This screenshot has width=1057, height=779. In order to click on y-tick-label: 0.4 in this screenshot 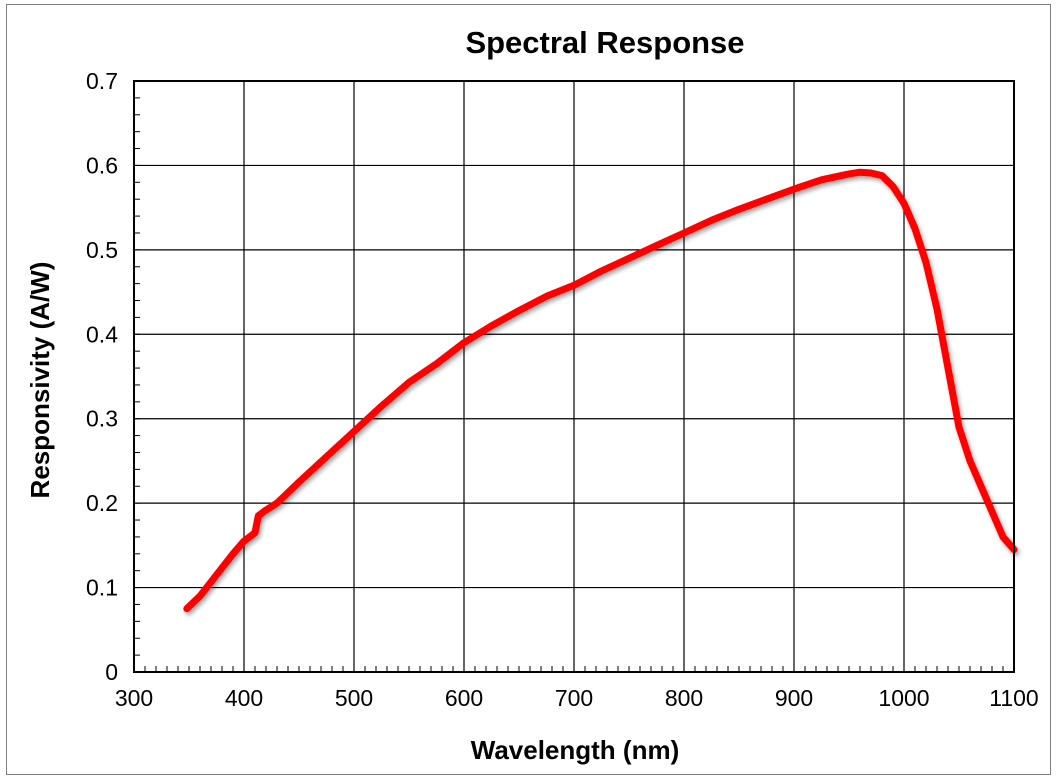, I will do `click(102, 334)`.